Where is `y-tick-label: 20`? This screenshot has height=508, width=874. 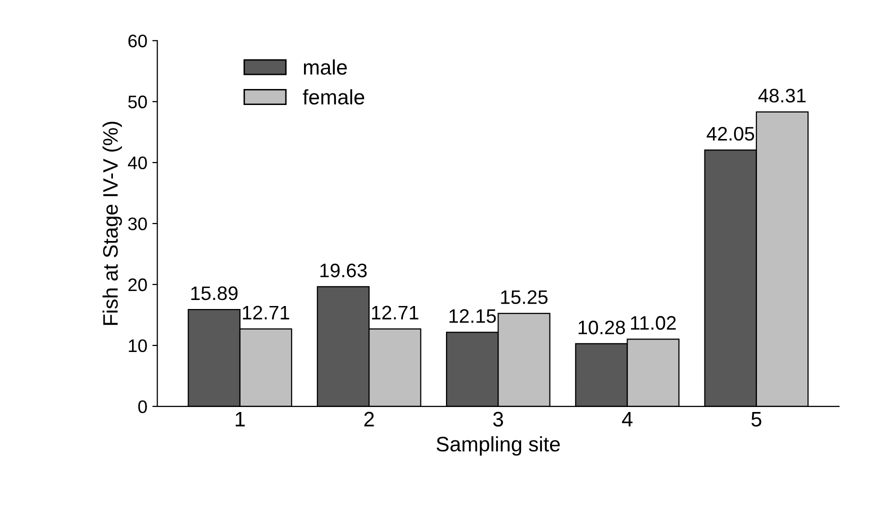
y-tick-label: 20 is located at coordinates (137, 285).